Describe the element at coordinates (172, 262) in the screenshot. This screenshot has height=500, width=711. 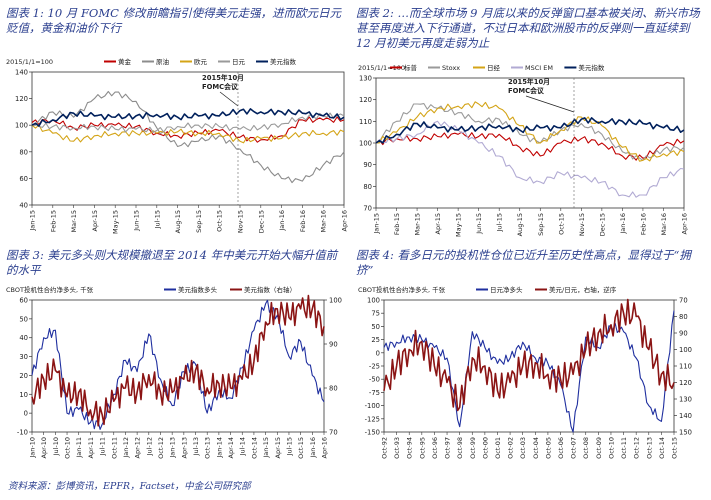
I see `panel-3-title: 图表 3: 美元多头则大规模撤退至 2014 年中美元开始大幅升值前的水平` at that location.